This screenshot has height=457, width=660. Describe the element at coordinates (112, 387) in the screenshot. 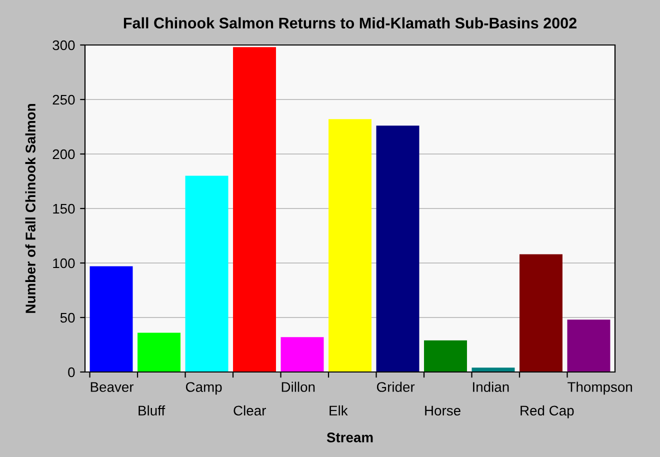

I see `x-tick-label: Beaver` at that location.